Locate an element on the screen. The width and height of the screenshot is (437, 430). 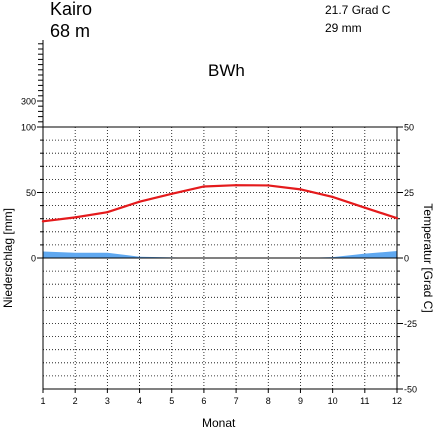
x-tick-label: 11 is located at coordinates (364, 401).